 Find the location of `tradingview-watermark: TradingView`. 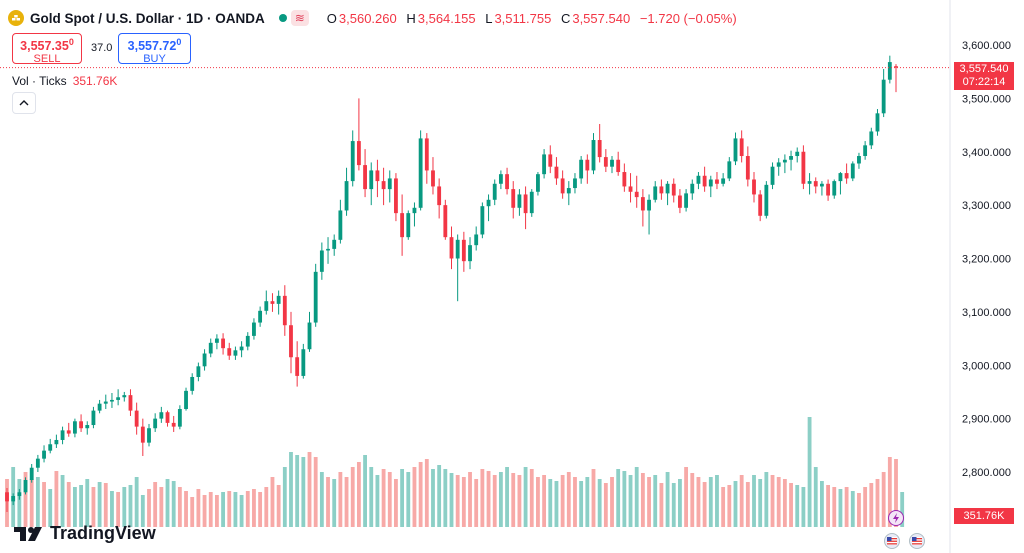

tradingview-watermark: TradingView is located at coordinates (85, 533).